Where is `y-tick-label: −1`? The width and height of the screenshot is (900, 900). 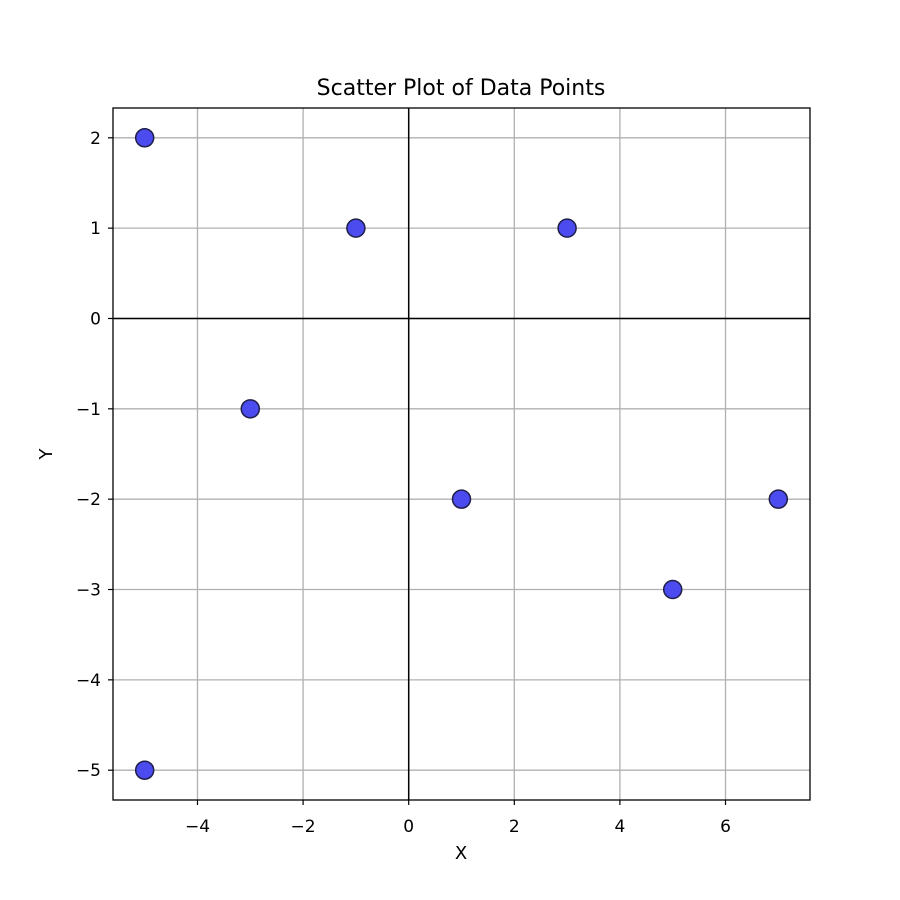 y-tick-label: −1 is located at coordinates (88, 410).